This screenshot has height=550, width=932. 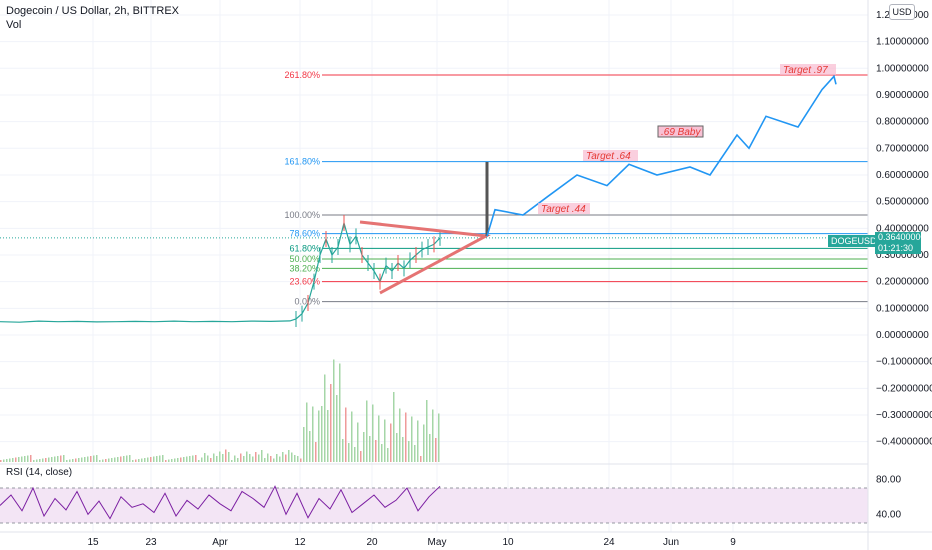 I want to click on rsi-tick-label: 80.00, so click(x=888, y=479).